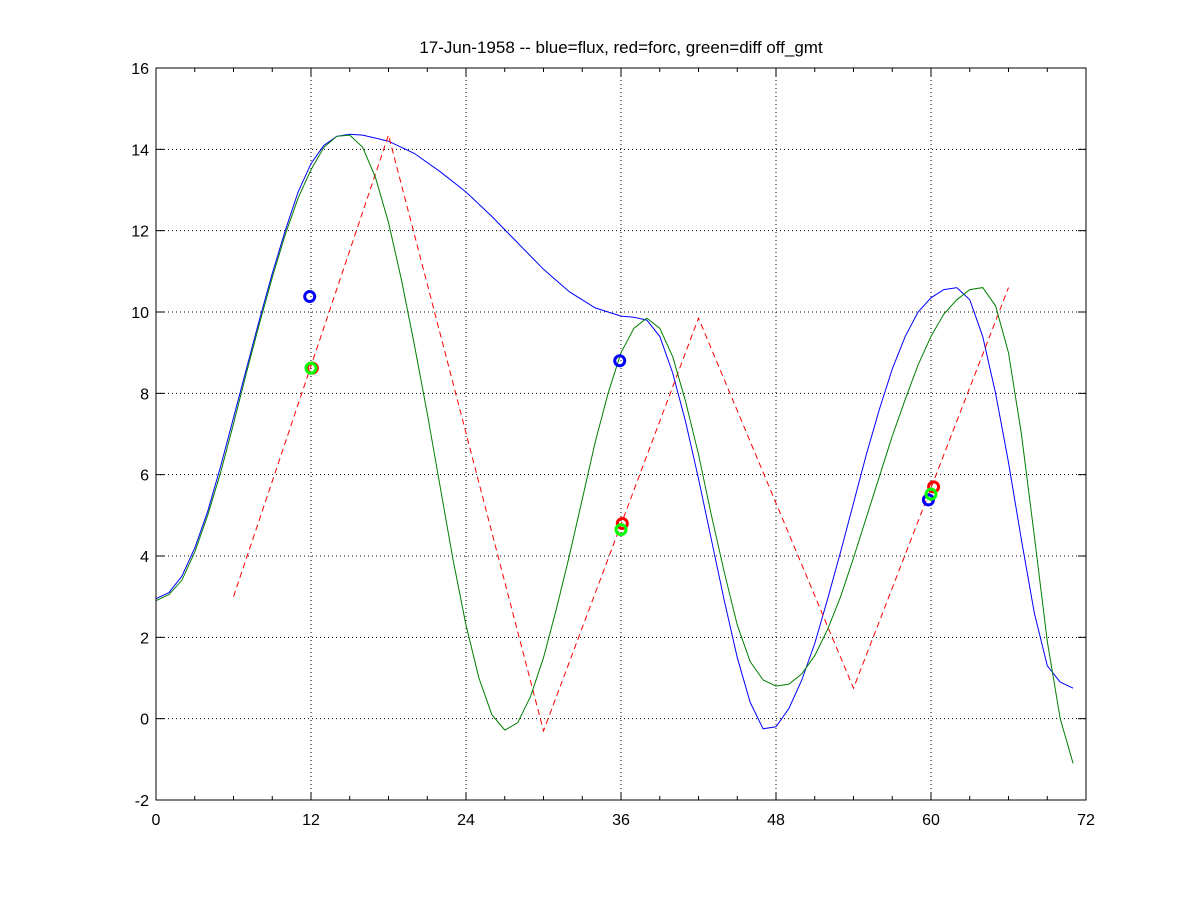  What do you see at coordinates (776, 820) in the screenshot?
I see `x-tick-label: 48` at bounding box center [776, 820].